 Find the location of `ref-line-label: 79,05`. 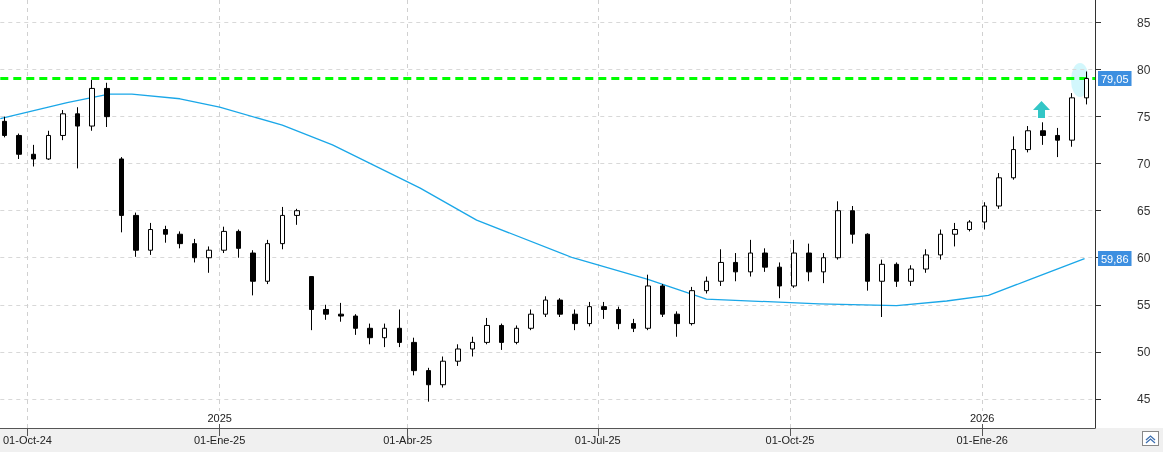

ref-line-label: 79,05 is located at coordinates (1115, 78).